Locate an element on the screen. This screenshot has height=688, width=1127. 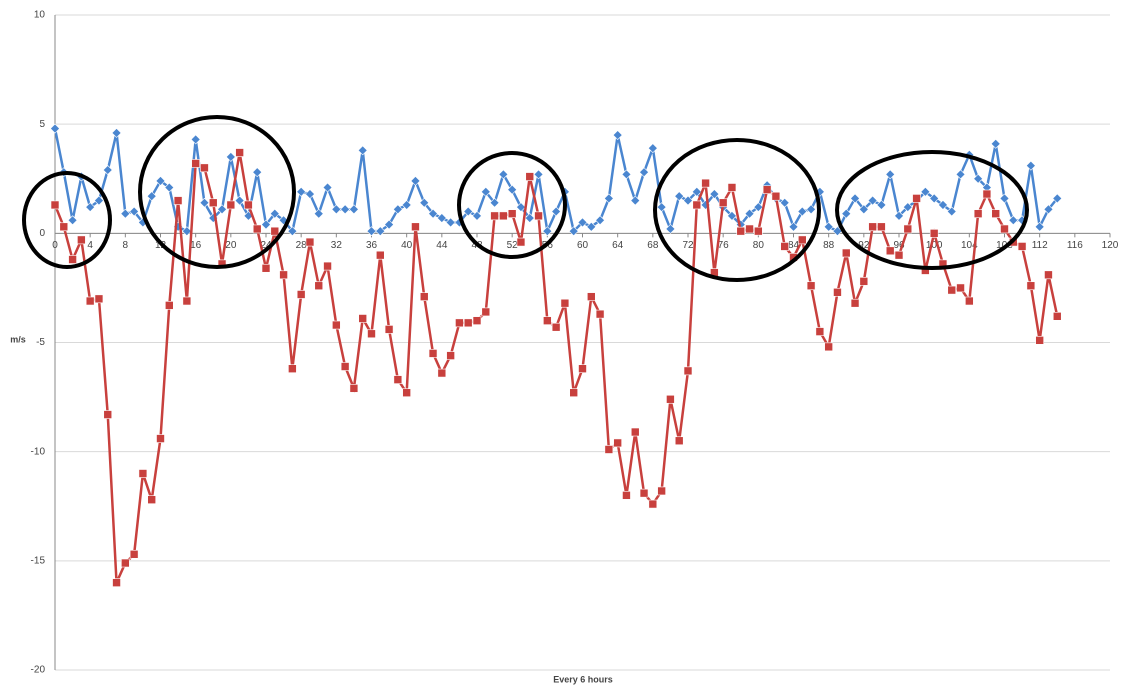
x-tick-label: 16 is located at coordinates (196, 245).